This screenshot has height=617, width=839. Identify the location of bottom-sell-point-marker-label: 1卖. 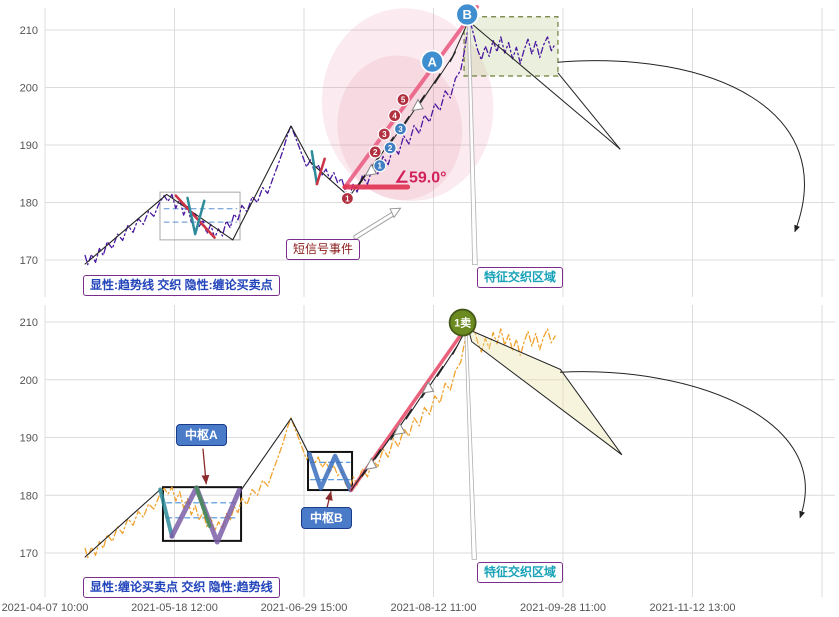
(462, 323).